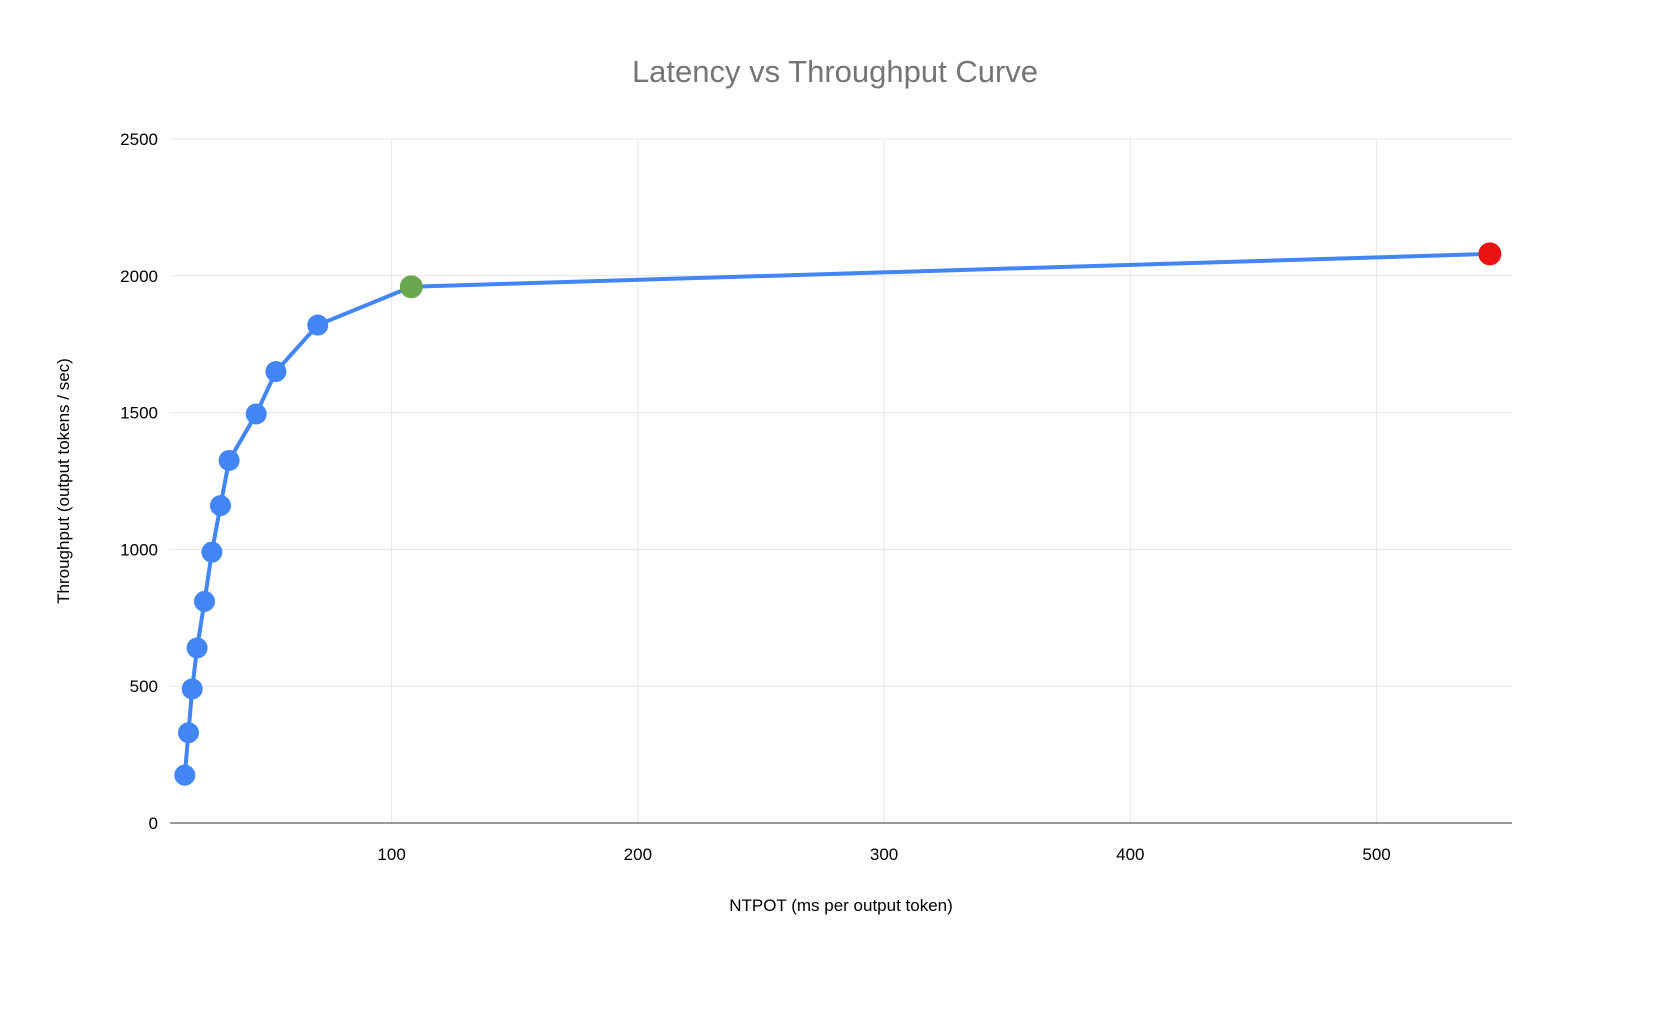 This screenshot has width=1670, height=1034. Describe the element at coordinates (1130, 854) in the screenshot. I see `x-tick-label: 400` at that location.